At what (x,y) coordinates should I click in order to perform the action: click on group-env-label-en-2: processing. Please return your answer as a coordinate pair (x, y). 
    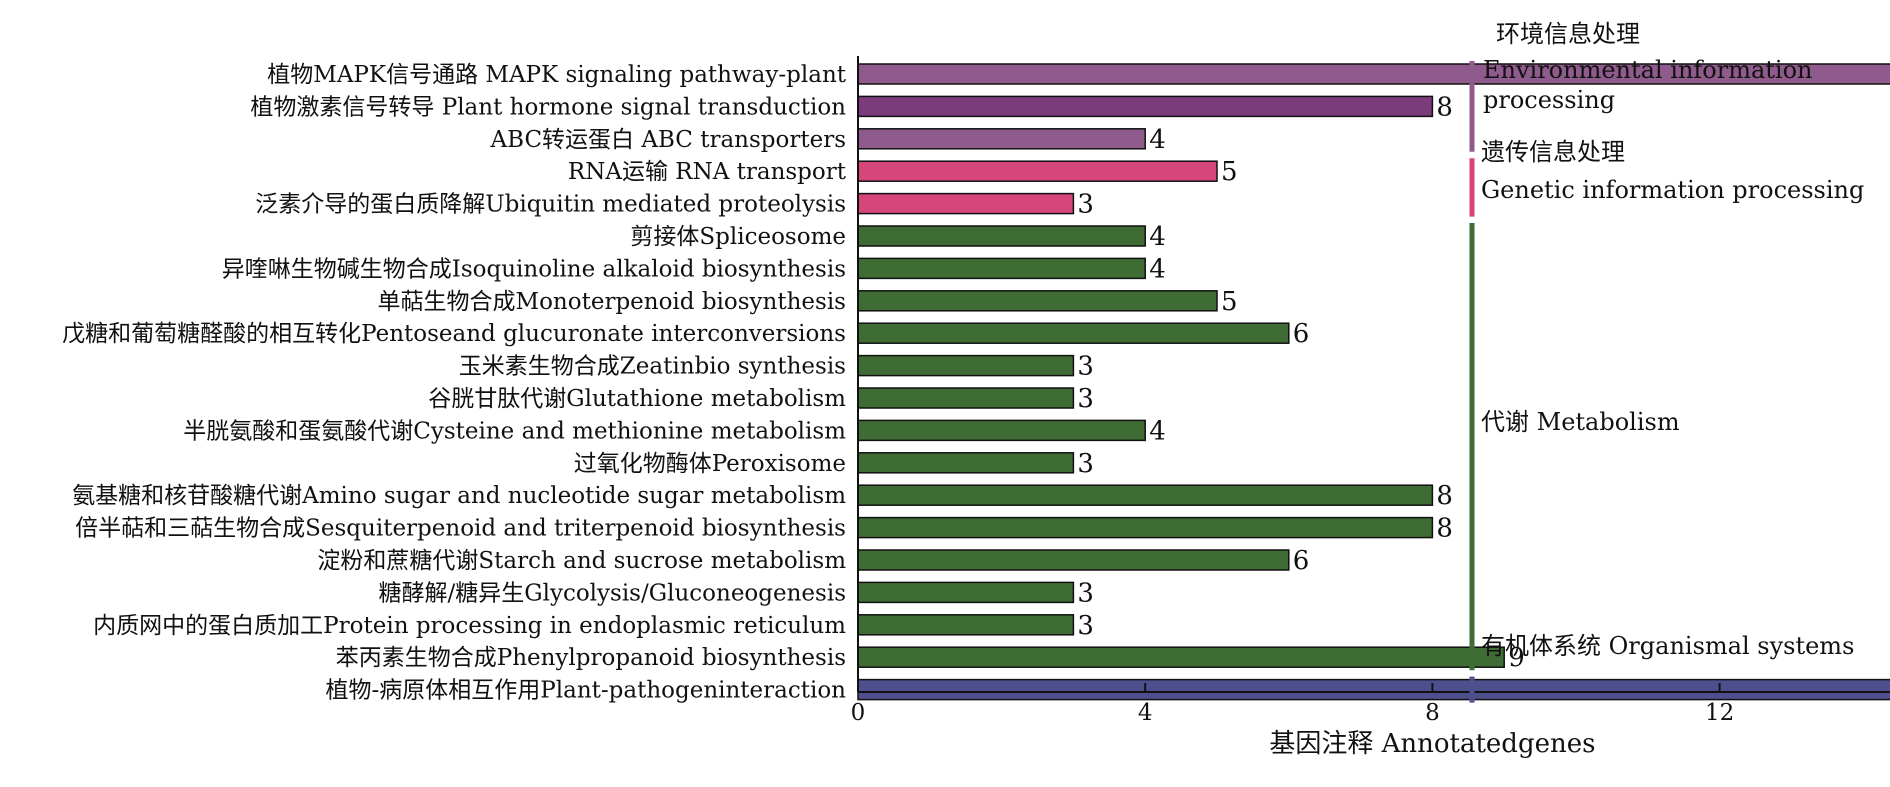
    Looking at the image, I should click on (1549, 100).